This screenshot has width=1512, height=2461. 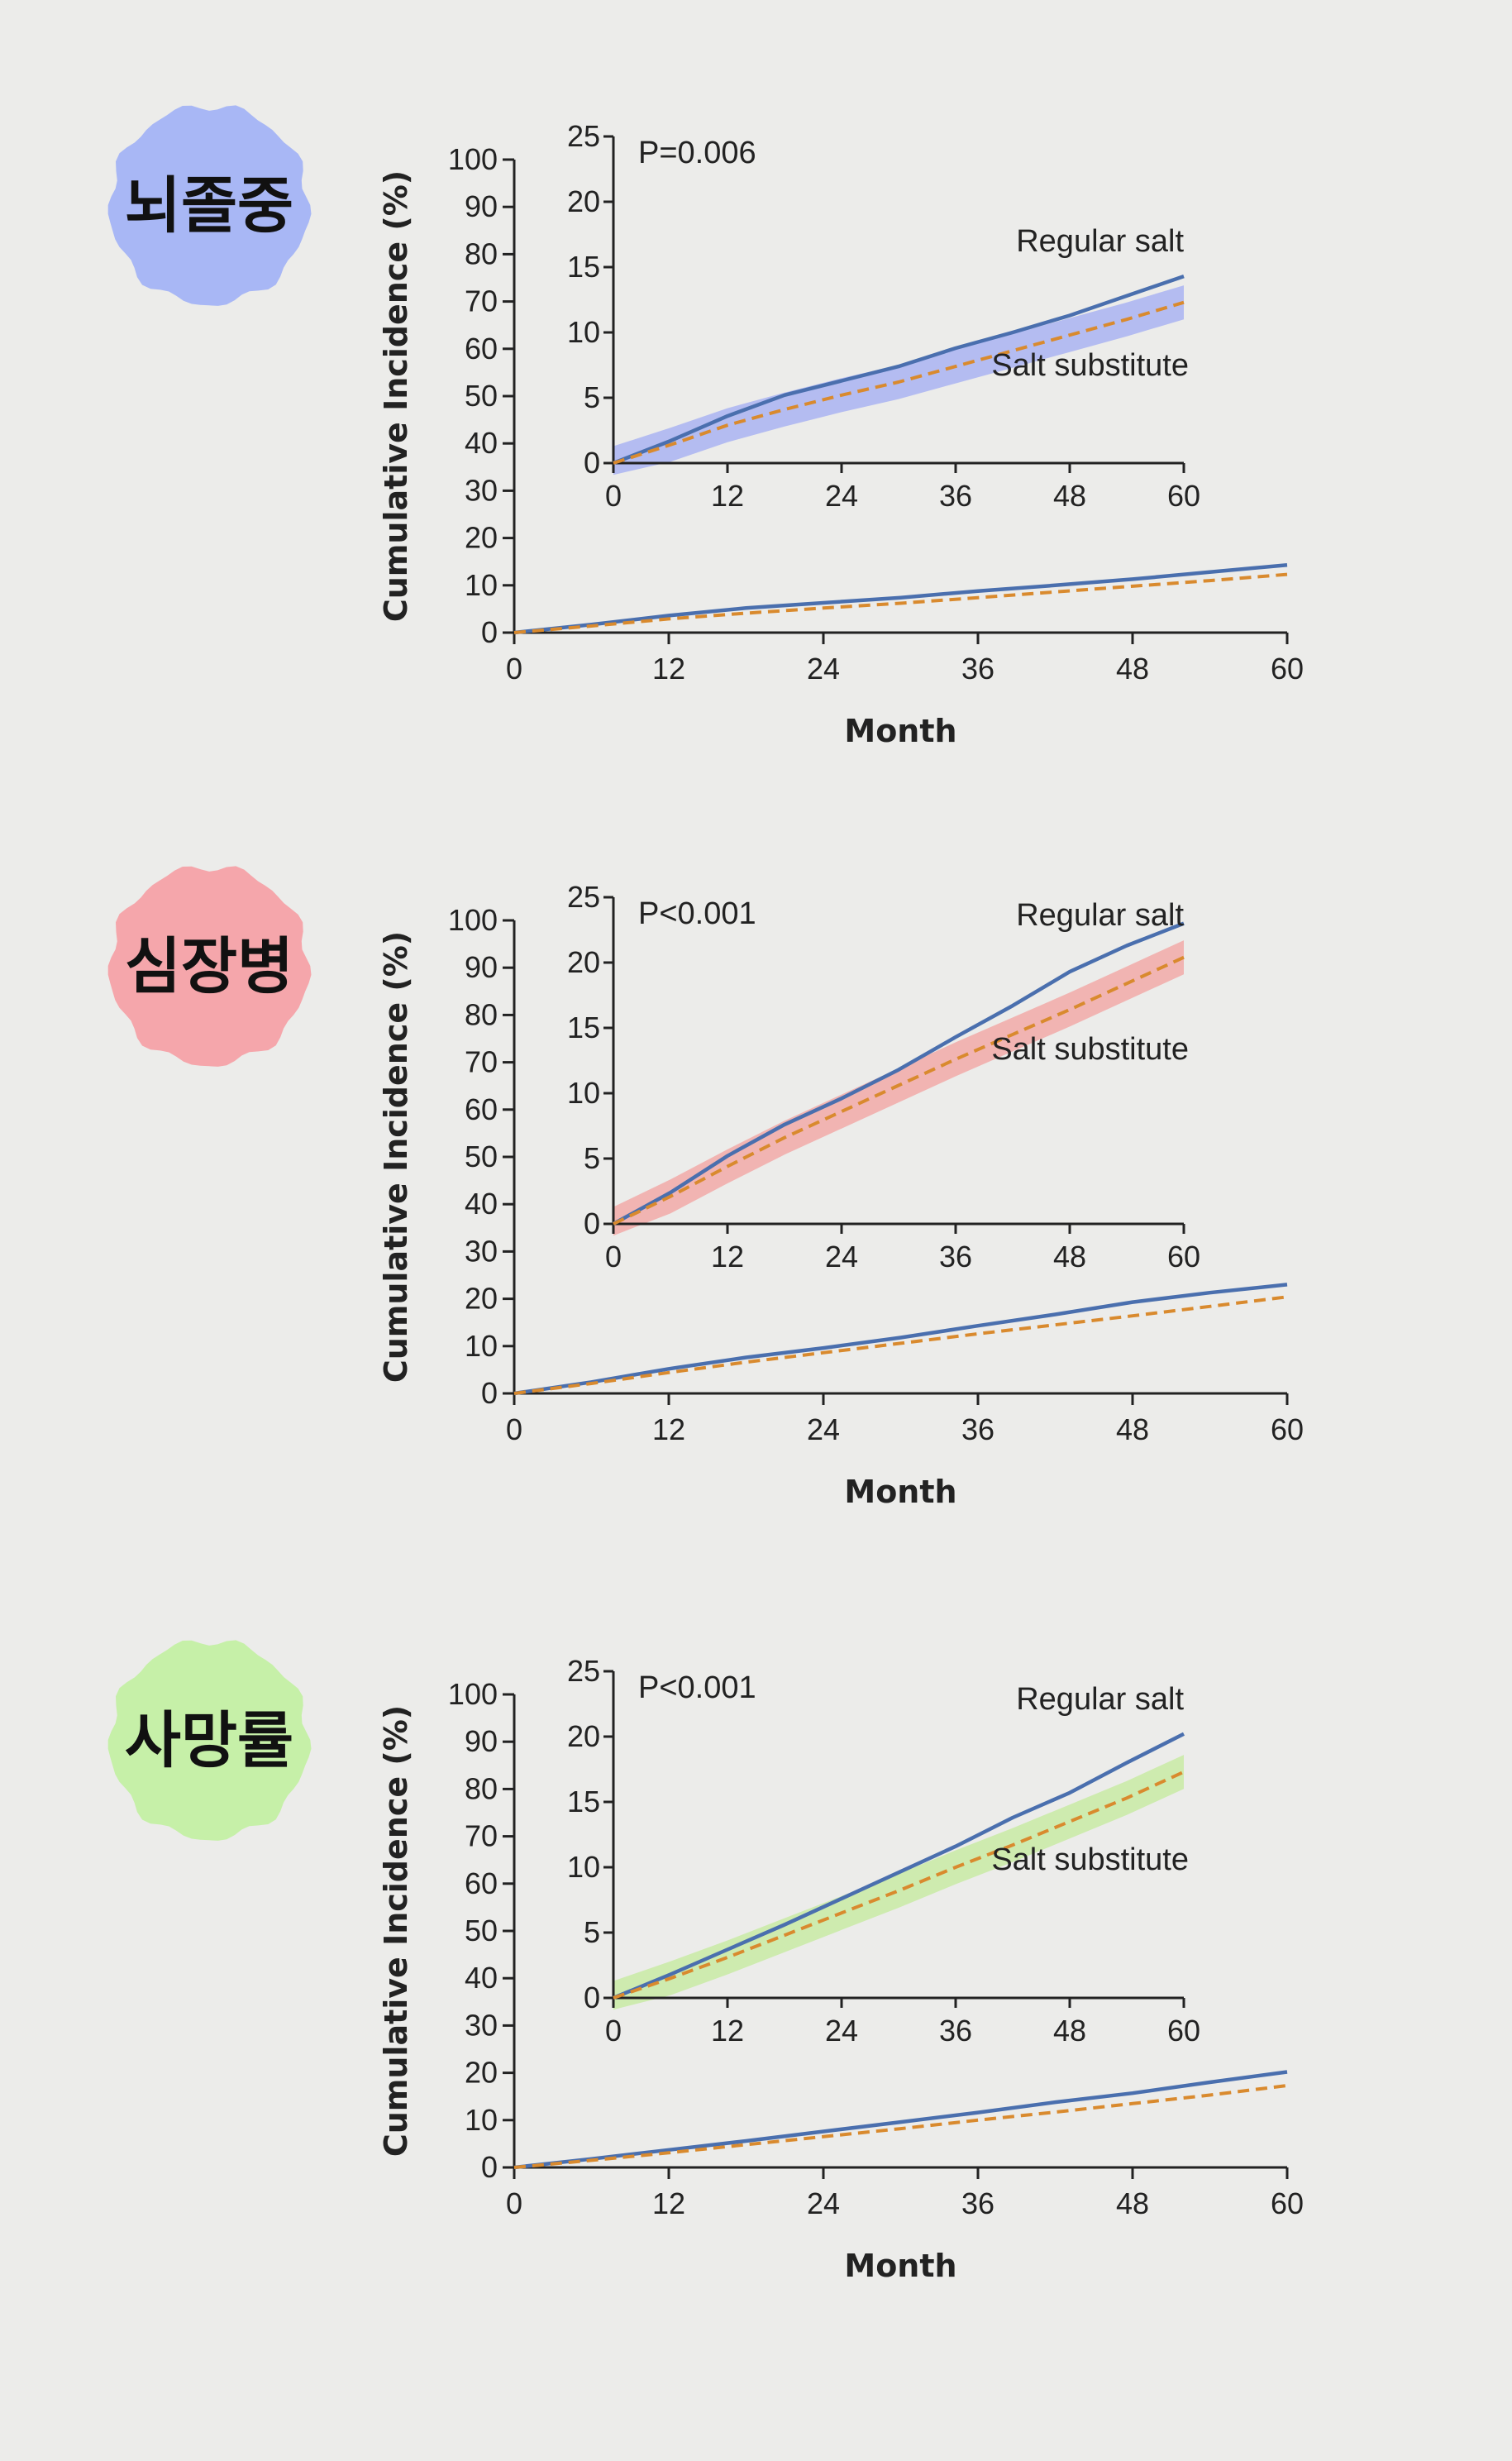 I want to click on inset-y-tick-label: 10, so click(x=583, y=1867).